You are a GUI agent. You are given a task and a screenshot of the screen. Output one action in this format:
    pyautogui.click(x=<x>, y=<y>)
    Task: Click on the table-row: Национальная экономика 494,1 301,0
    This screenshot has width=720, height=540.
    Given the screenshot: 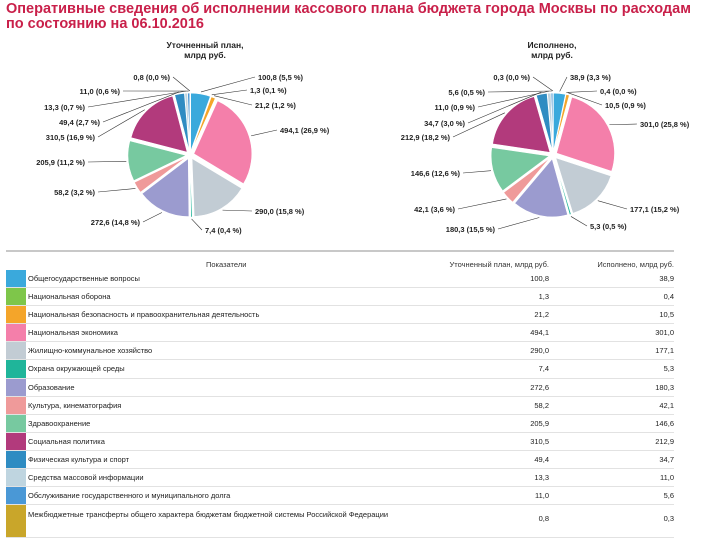 What is the action you would take?
    pyautogui.click(x=340, y=333)
    